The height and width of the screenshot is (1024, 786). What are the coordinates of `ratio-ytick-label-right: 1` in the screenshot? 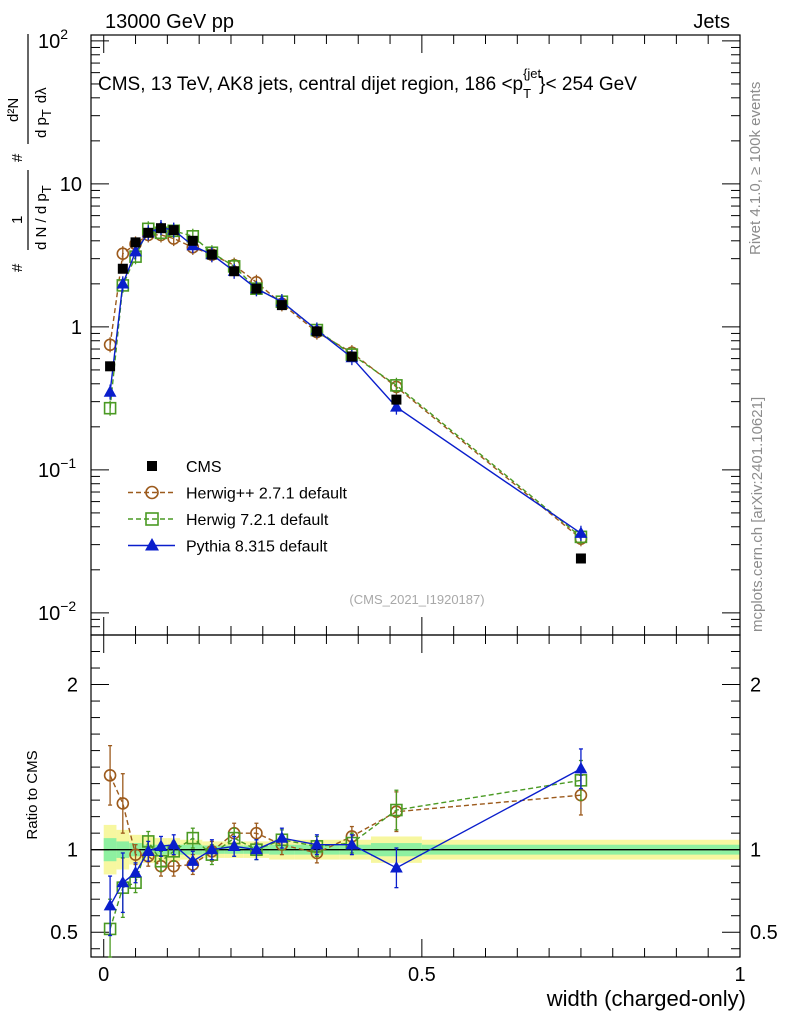 It's located at (755, 851).